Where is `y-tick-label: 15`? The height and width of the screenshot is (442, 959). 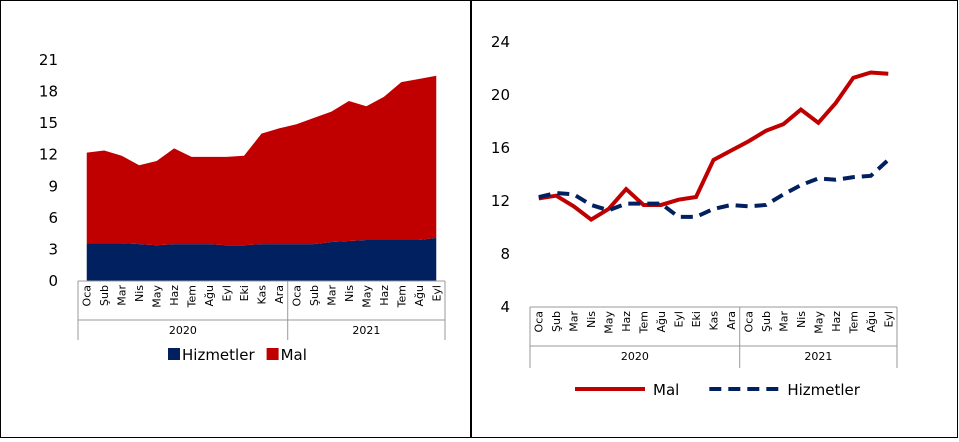 y-tick-label: 15 is located at coordinates (48, 123).